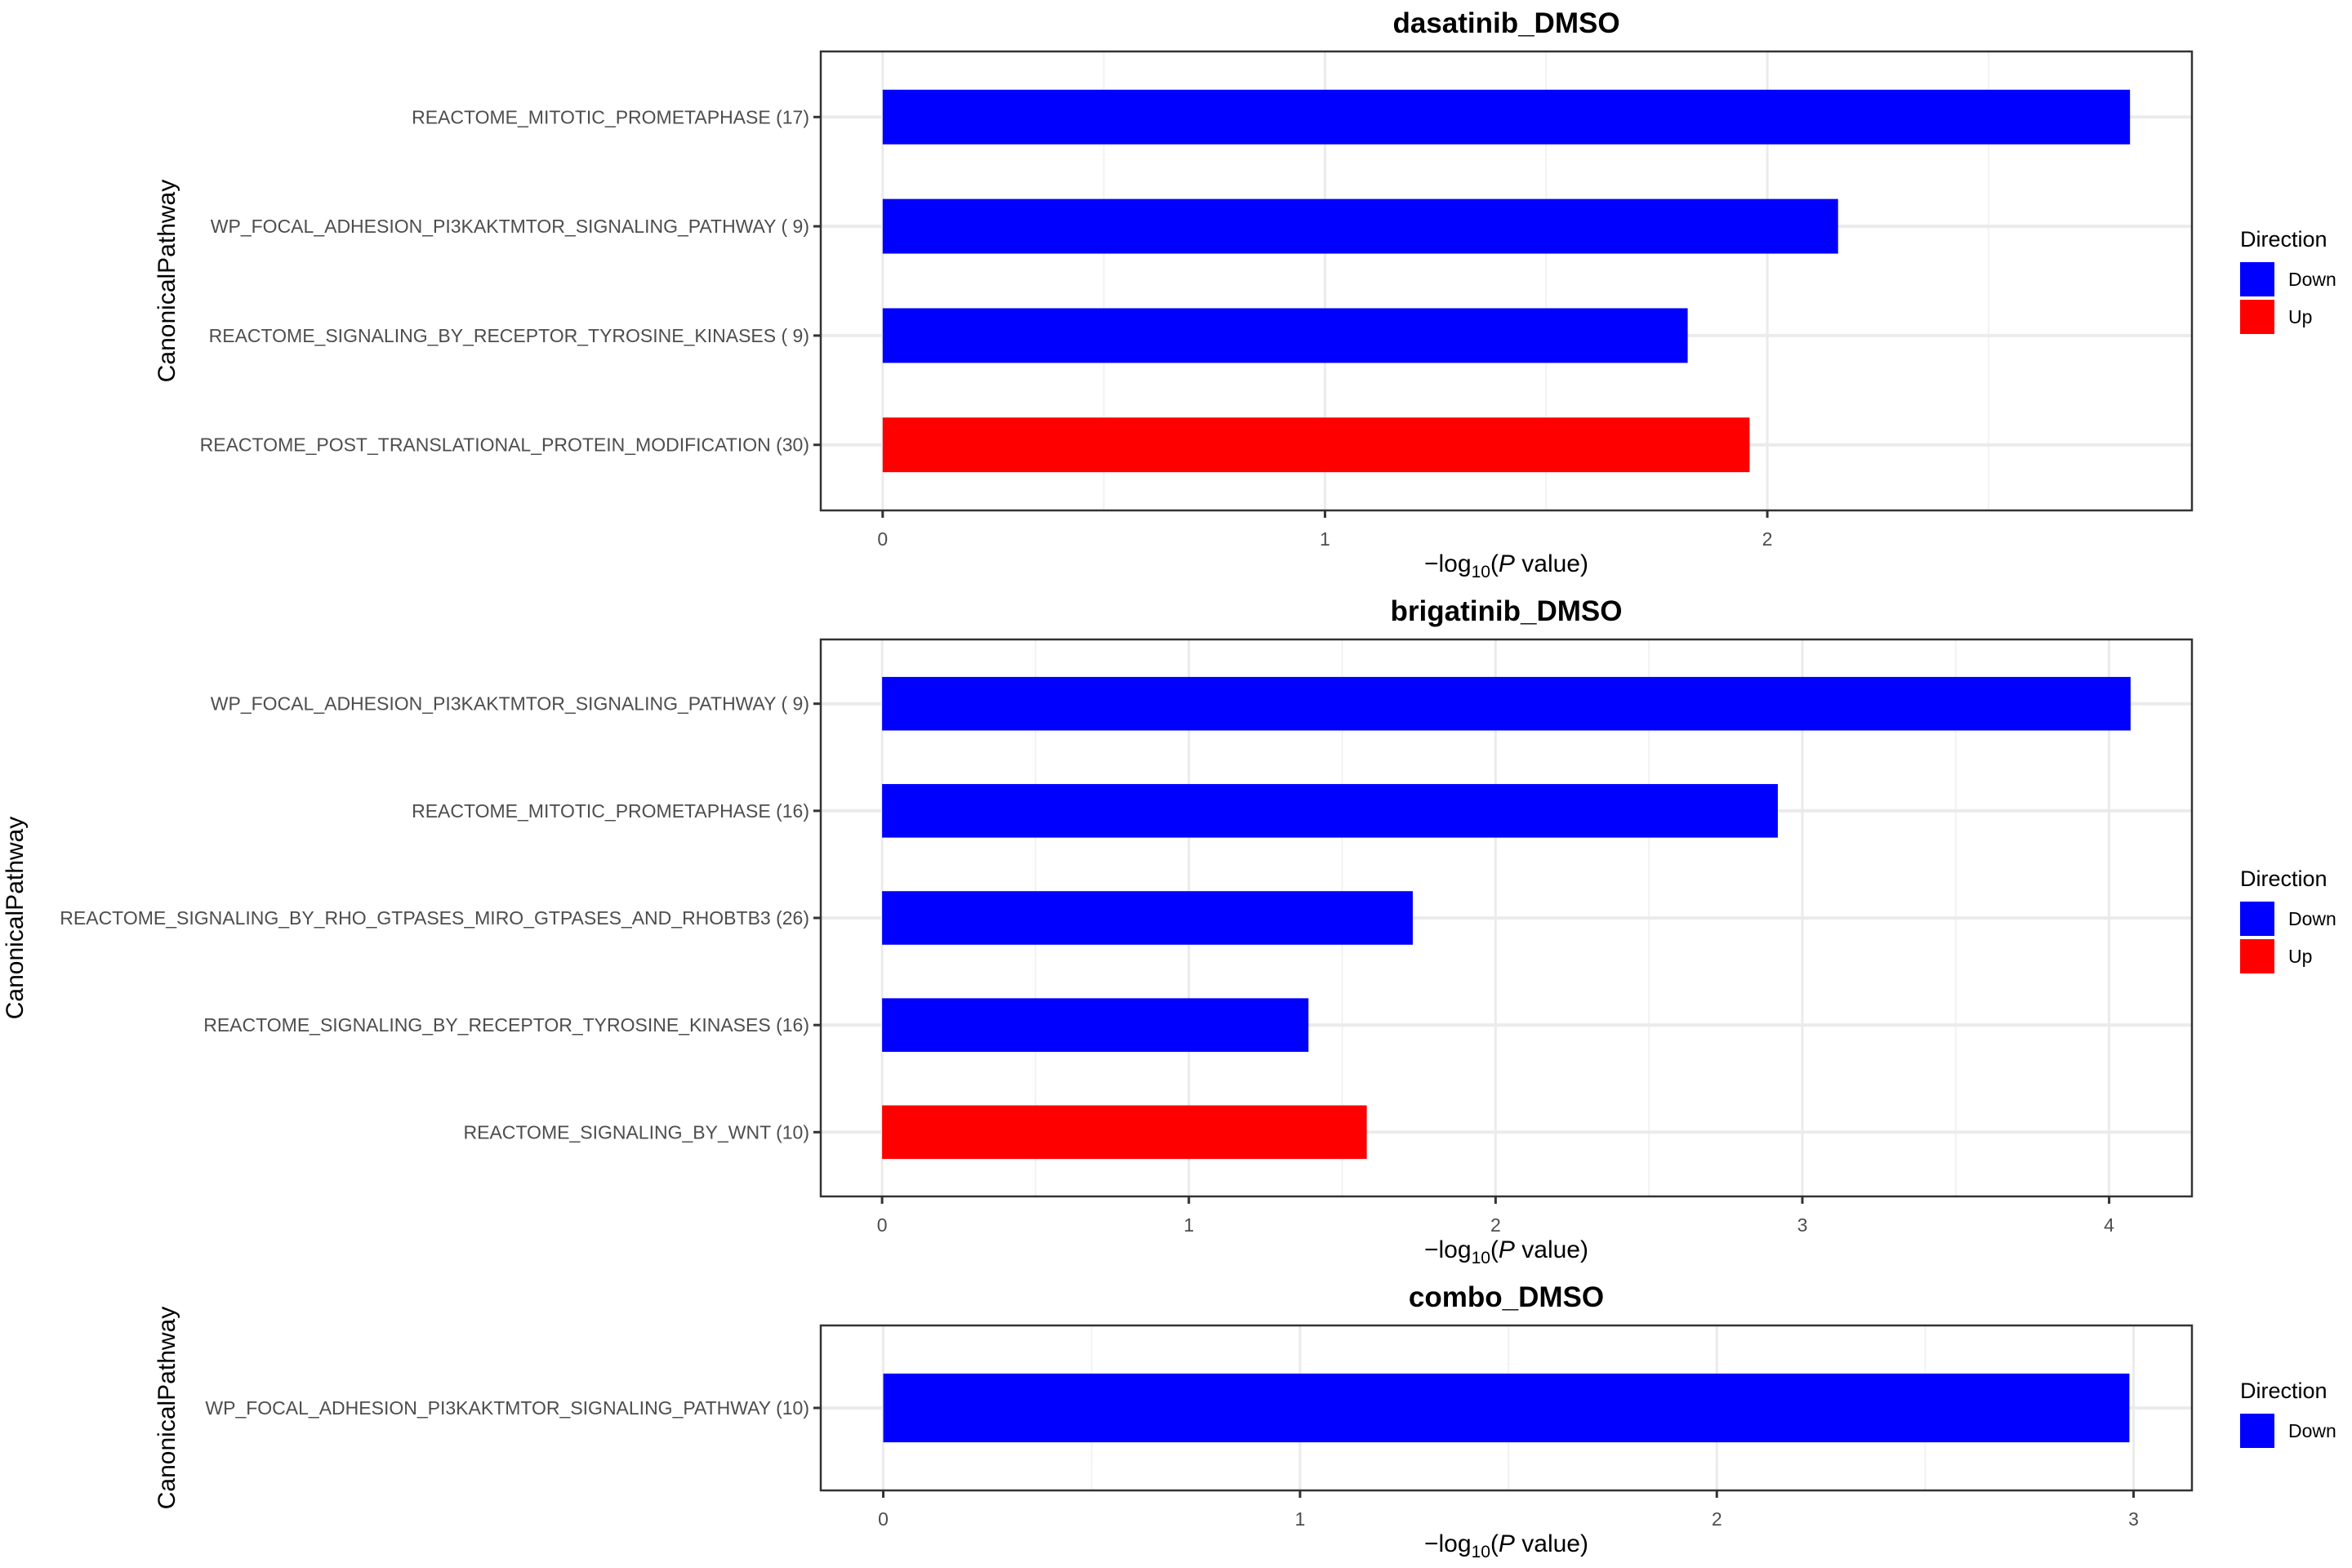 Image resolution: width=2352 pixels, height=1568 pixels. Describe the element at coordinates (636, 1132) in the screenshot. I see `y-tick-label: REACTOME_SIGNALING_BY_WNT (10)` at that location.